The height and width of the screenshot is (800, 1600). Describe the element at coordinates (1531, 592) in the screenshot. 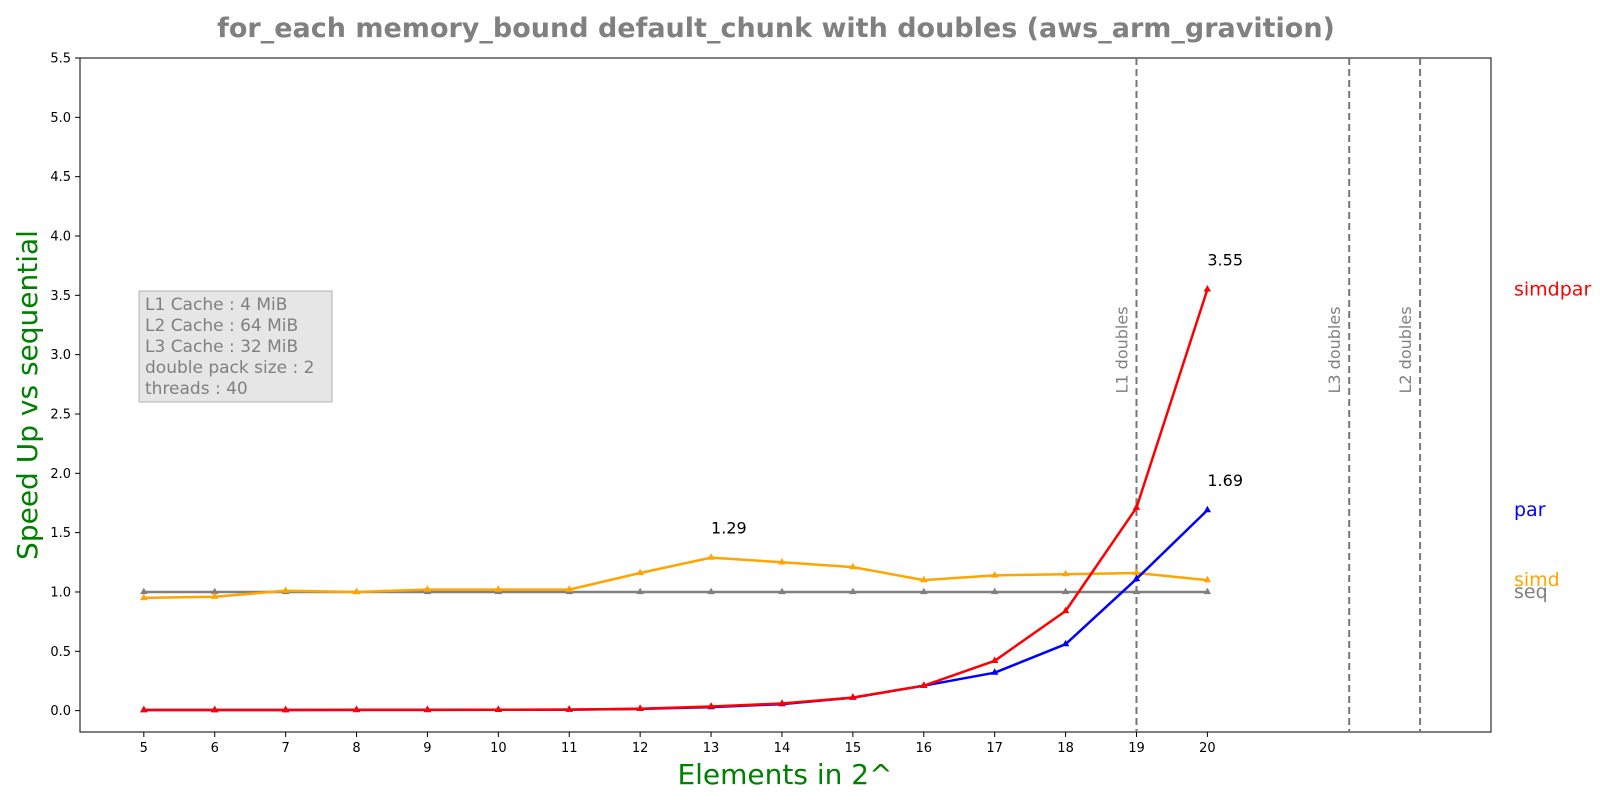

I see `series-label-seq: seq` at that location.